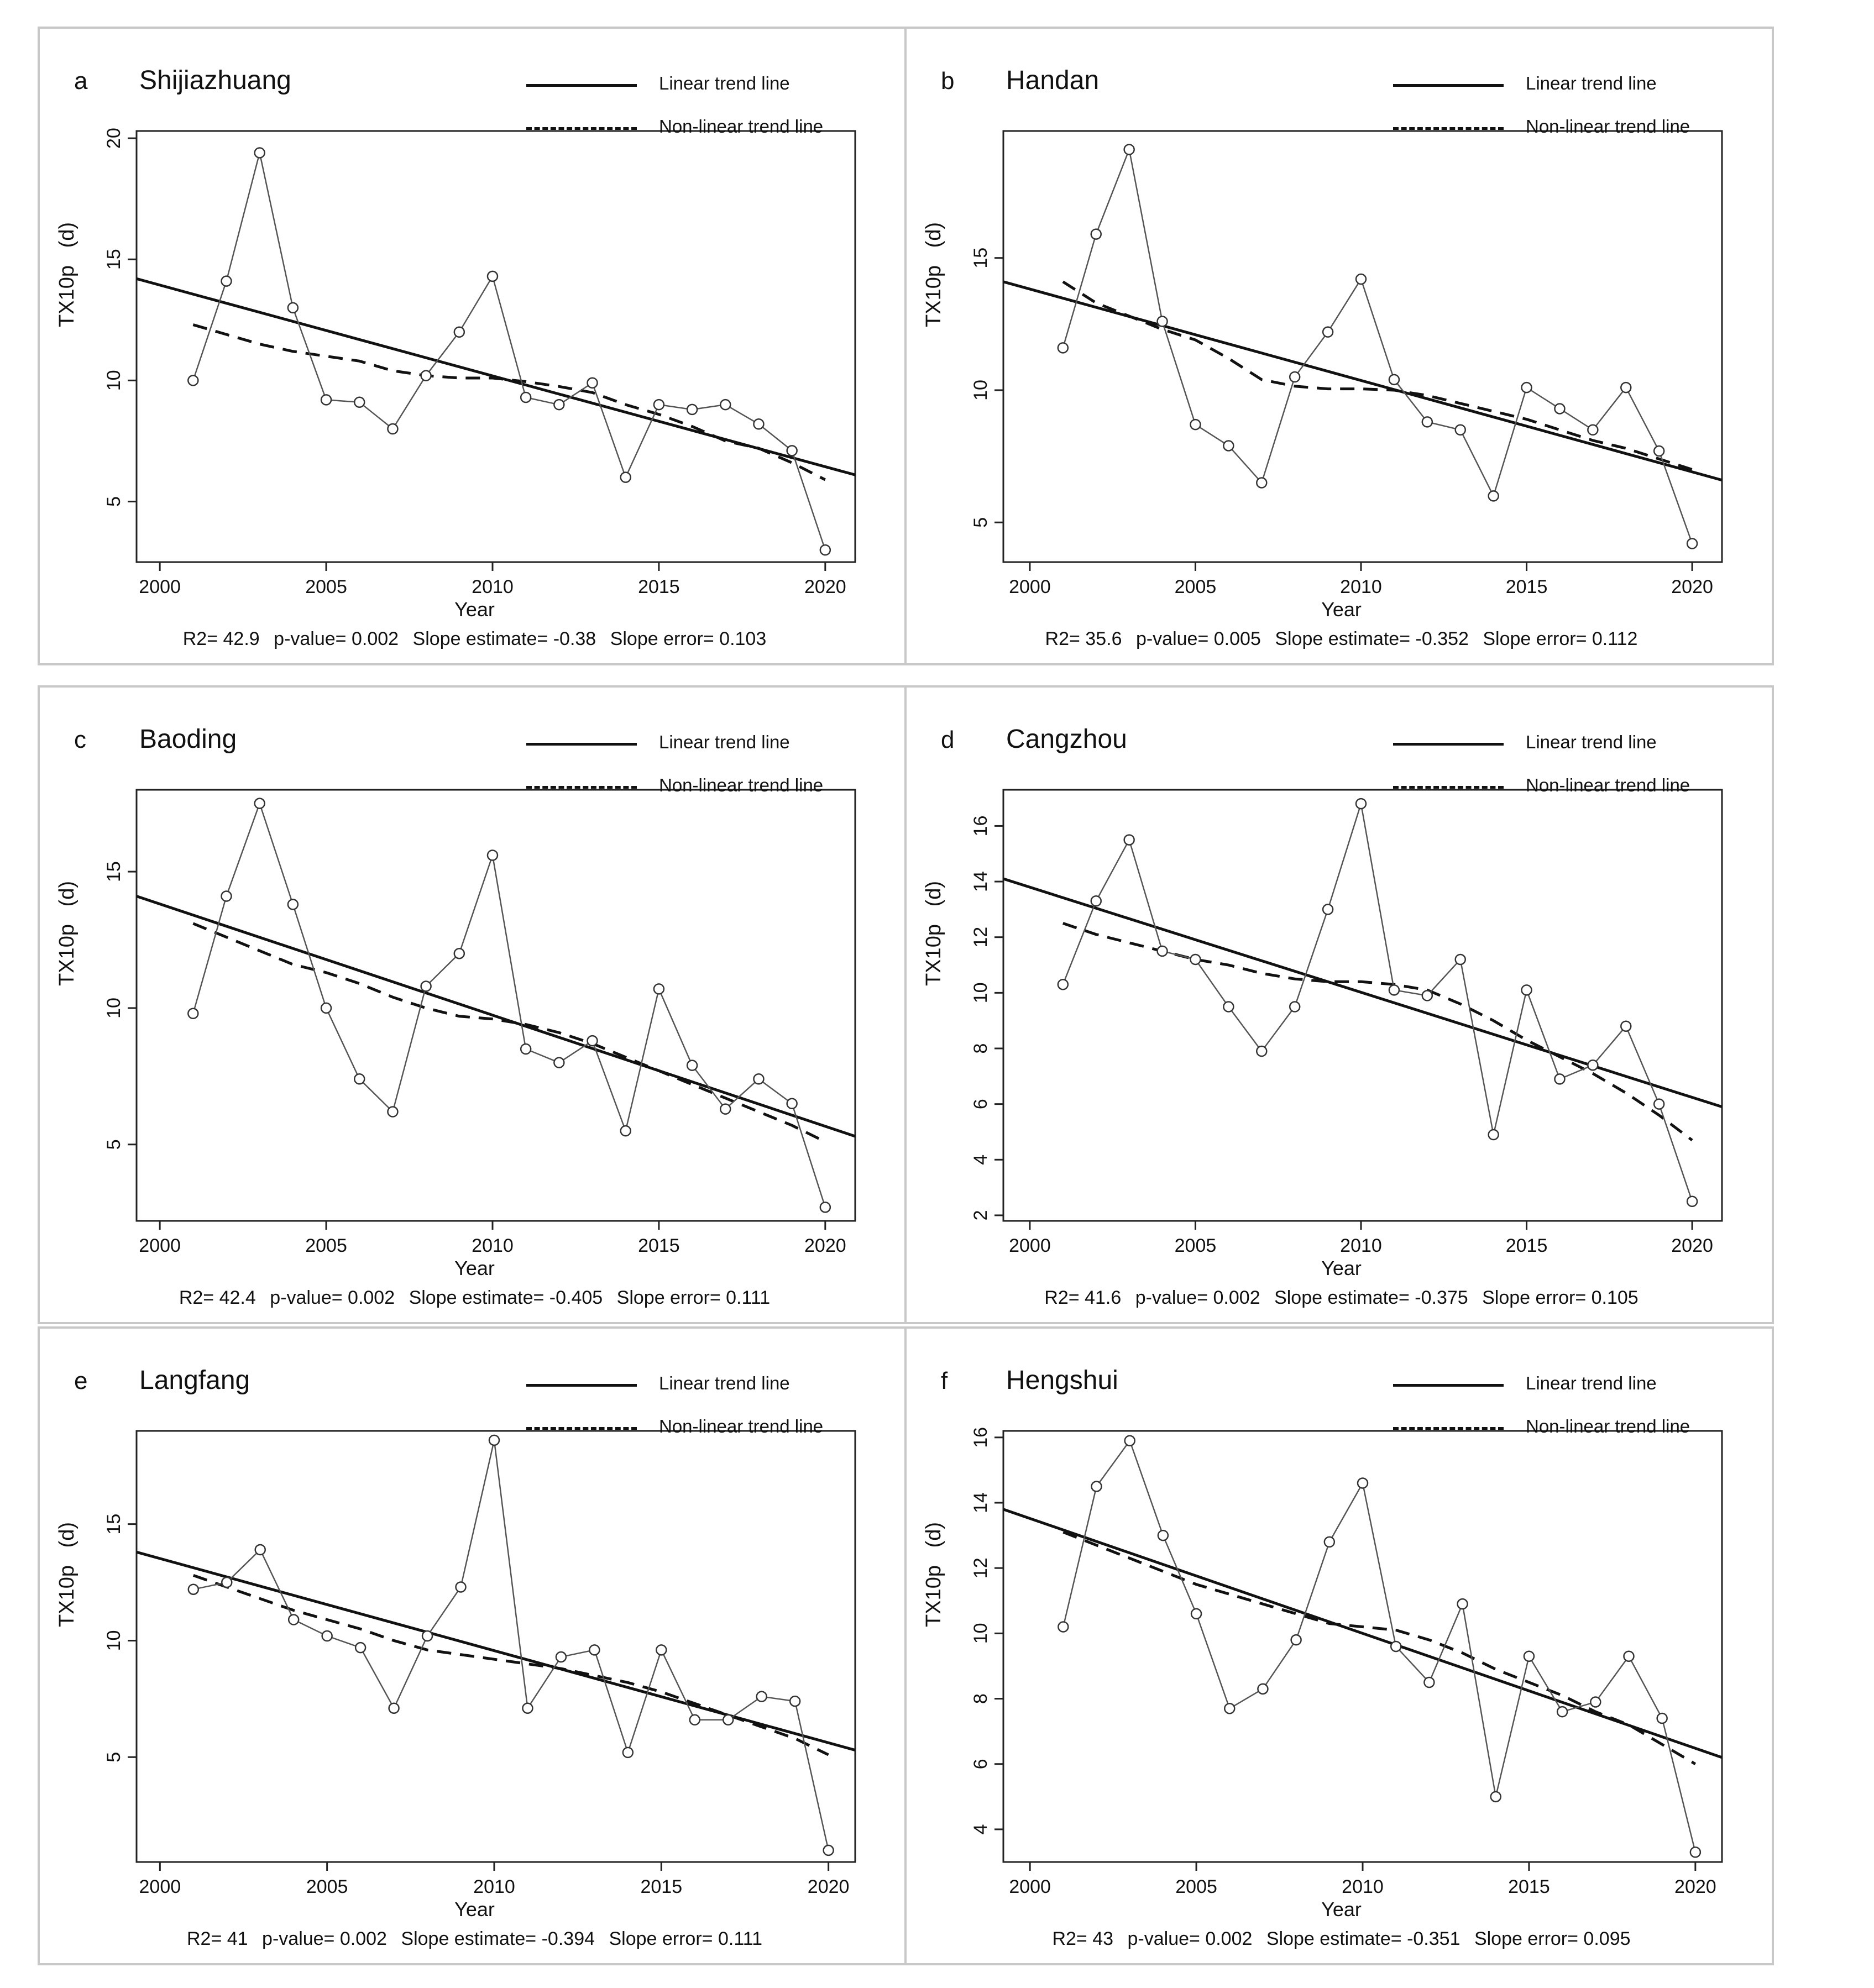 Image resolution: width=1874 pixels, height=1988 pixels. I want to click on stat-slope-error: Slope error= 0.112, so click(1560, 638).